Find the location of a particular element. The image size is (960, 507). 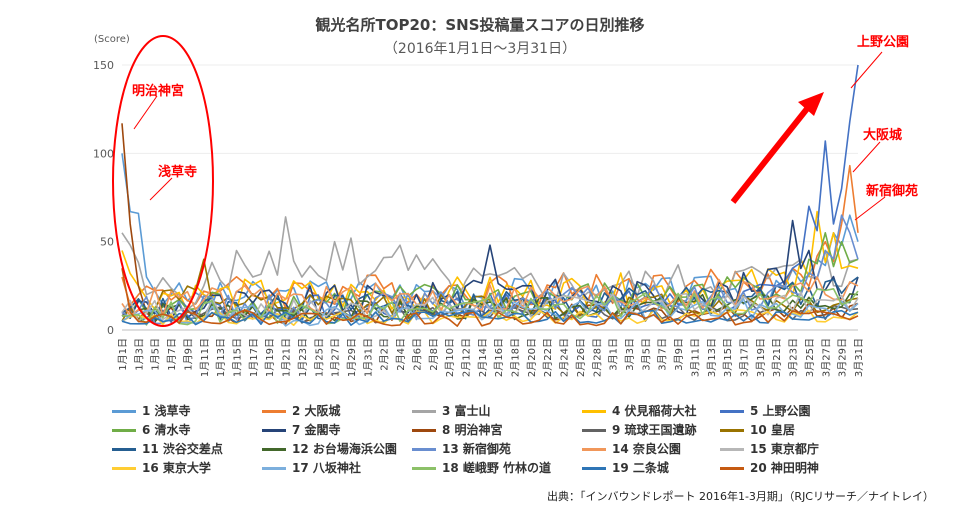

x-tick-label: 2月20日 is located at coordinates (532, 357).